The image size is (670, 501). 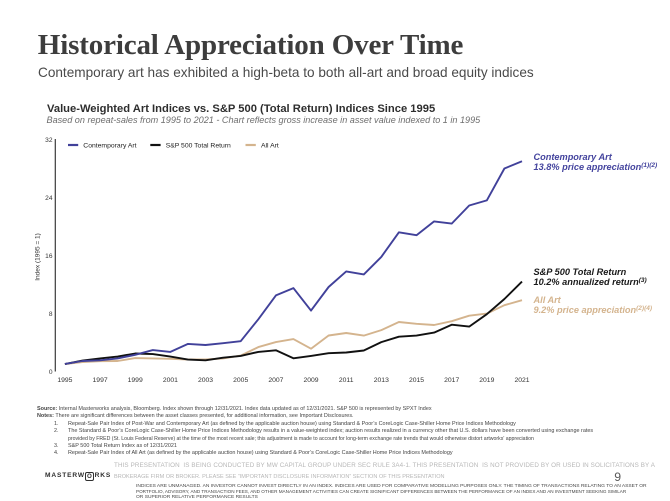 I want to click on svg-text: 2007, so click(x=275, y=380).